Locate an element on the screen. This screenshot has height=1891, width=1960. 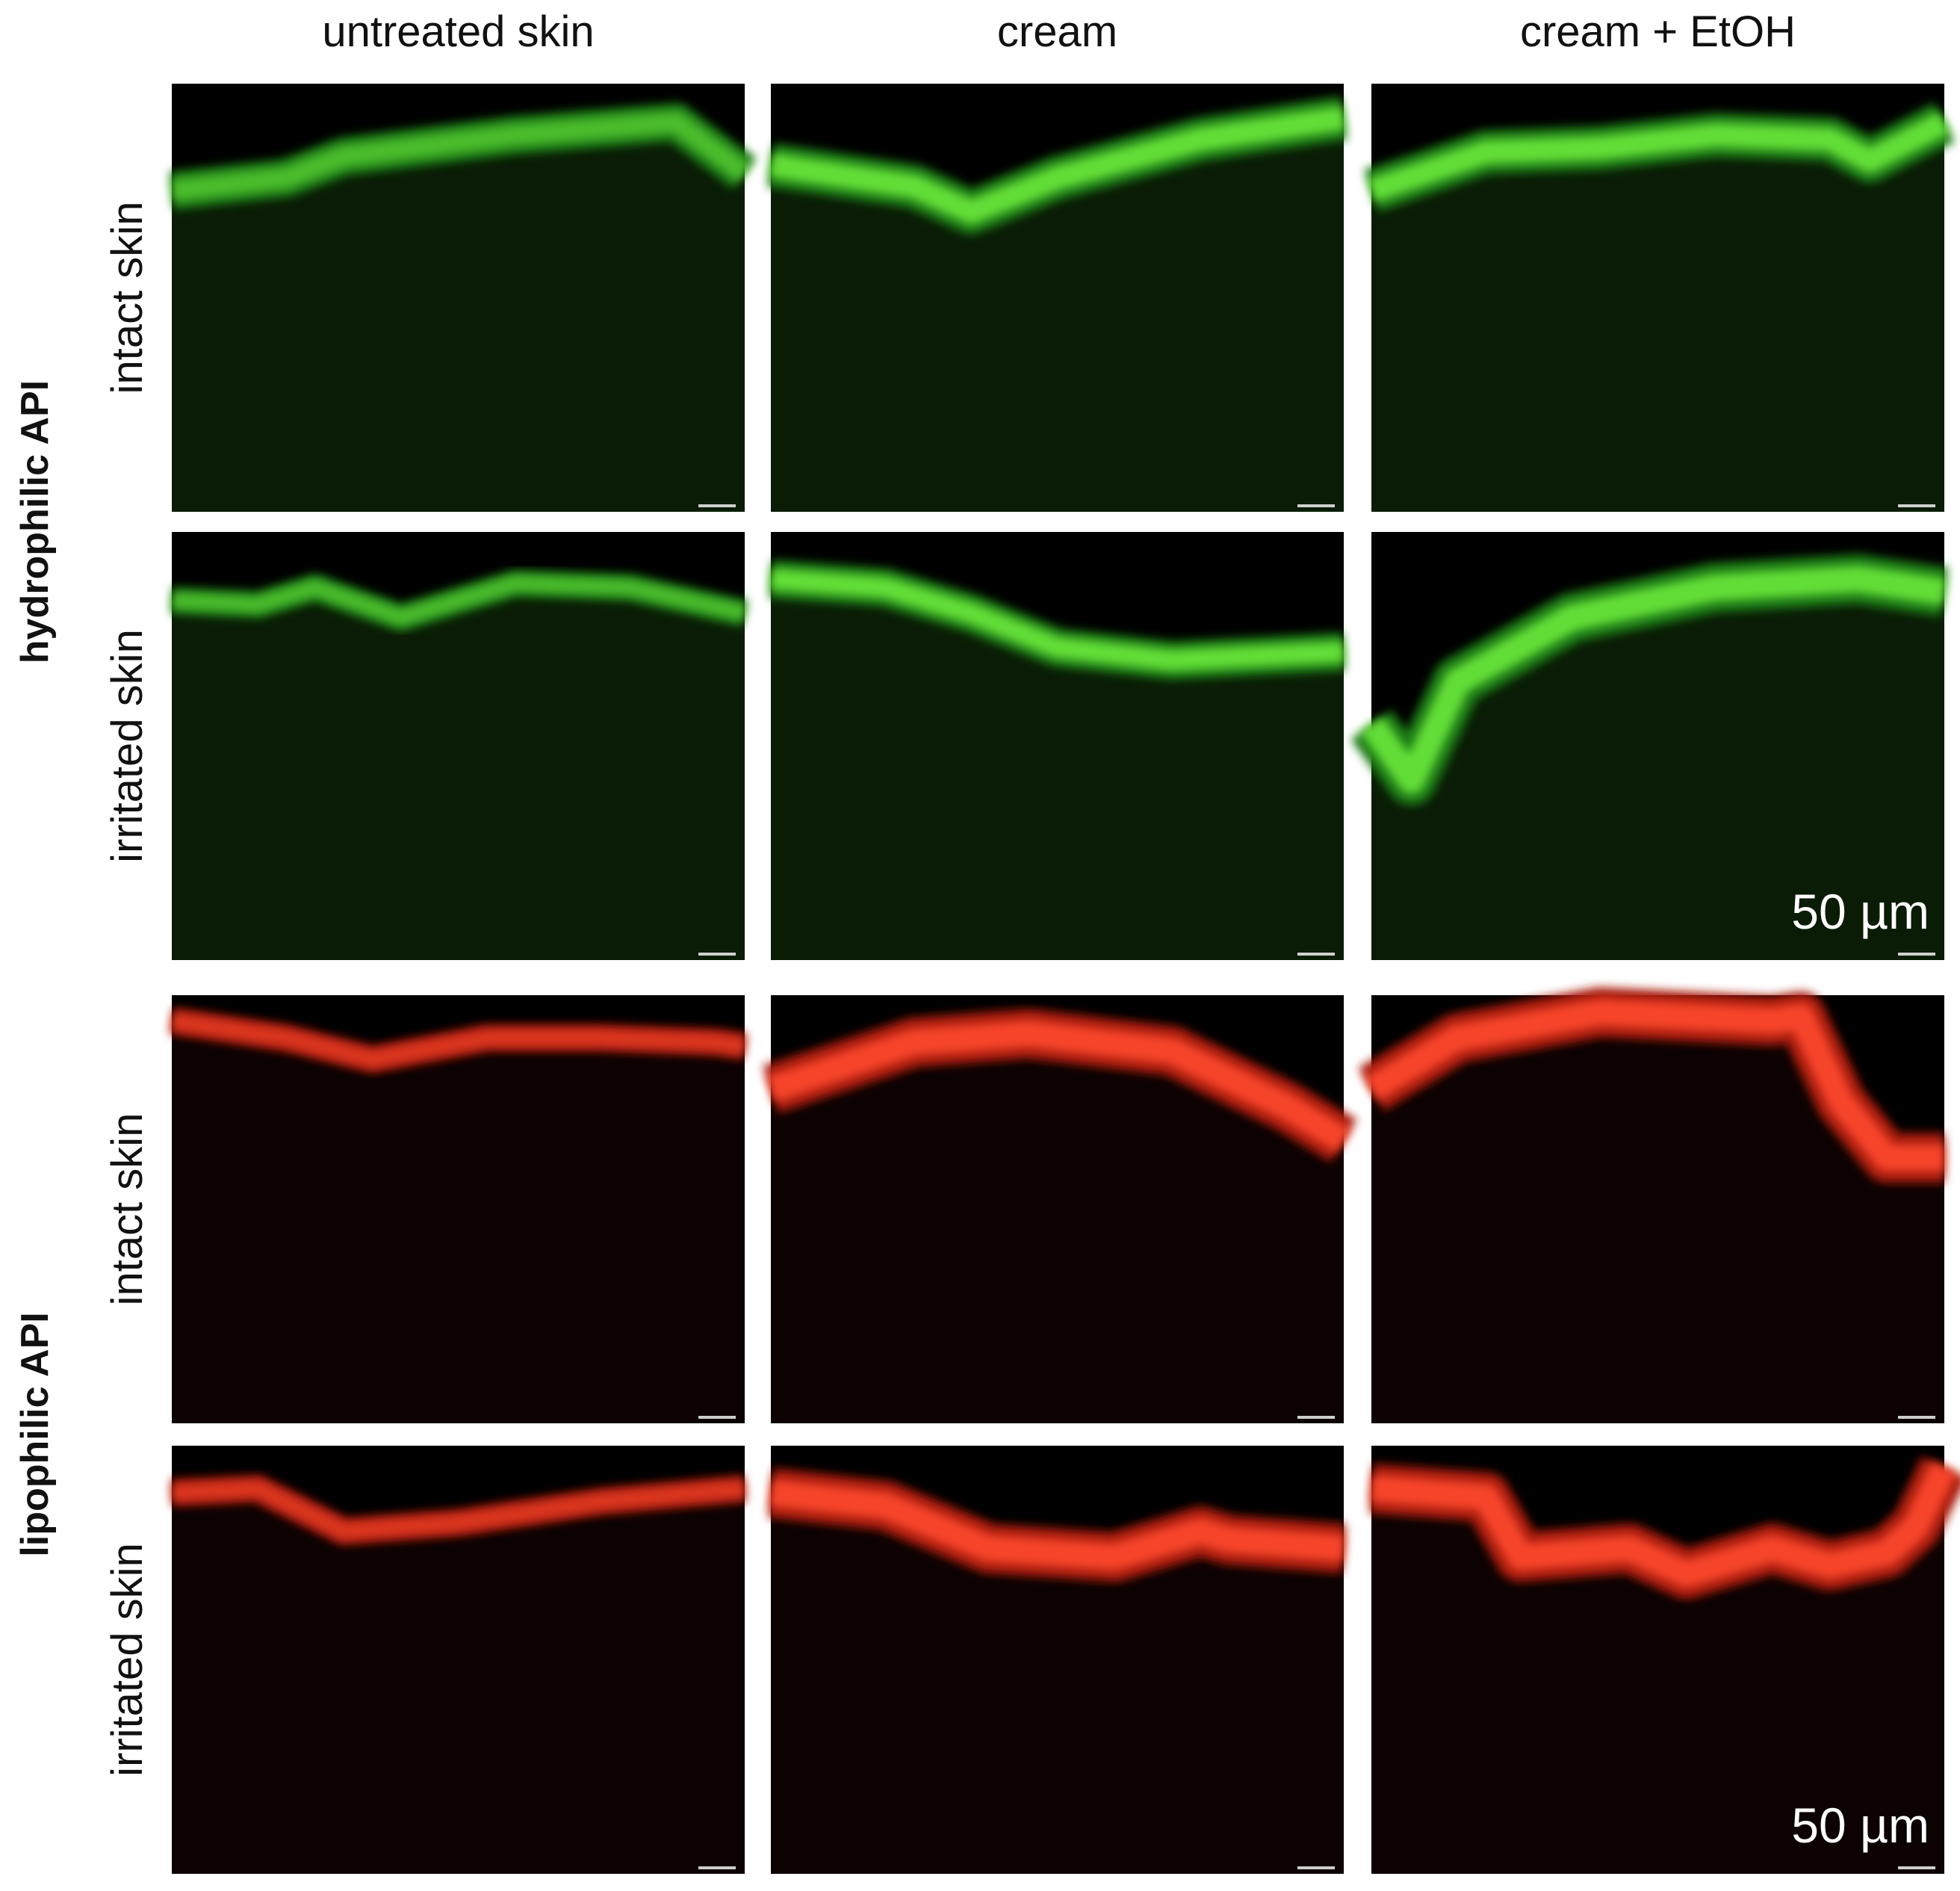
group-label: hydrophilic API is located at coordinates (35, 521).